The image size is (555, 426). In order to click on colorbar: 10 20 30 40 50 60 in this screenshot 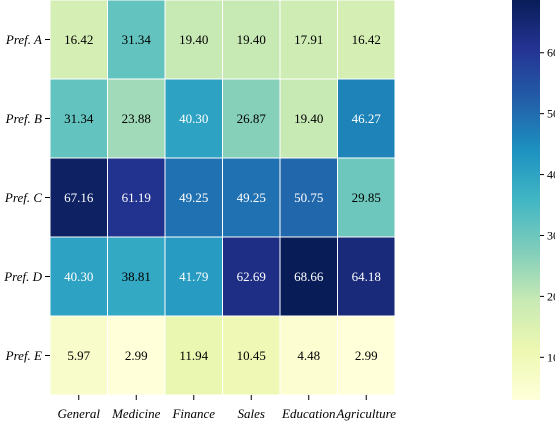, I will do `click(533, 200)`.